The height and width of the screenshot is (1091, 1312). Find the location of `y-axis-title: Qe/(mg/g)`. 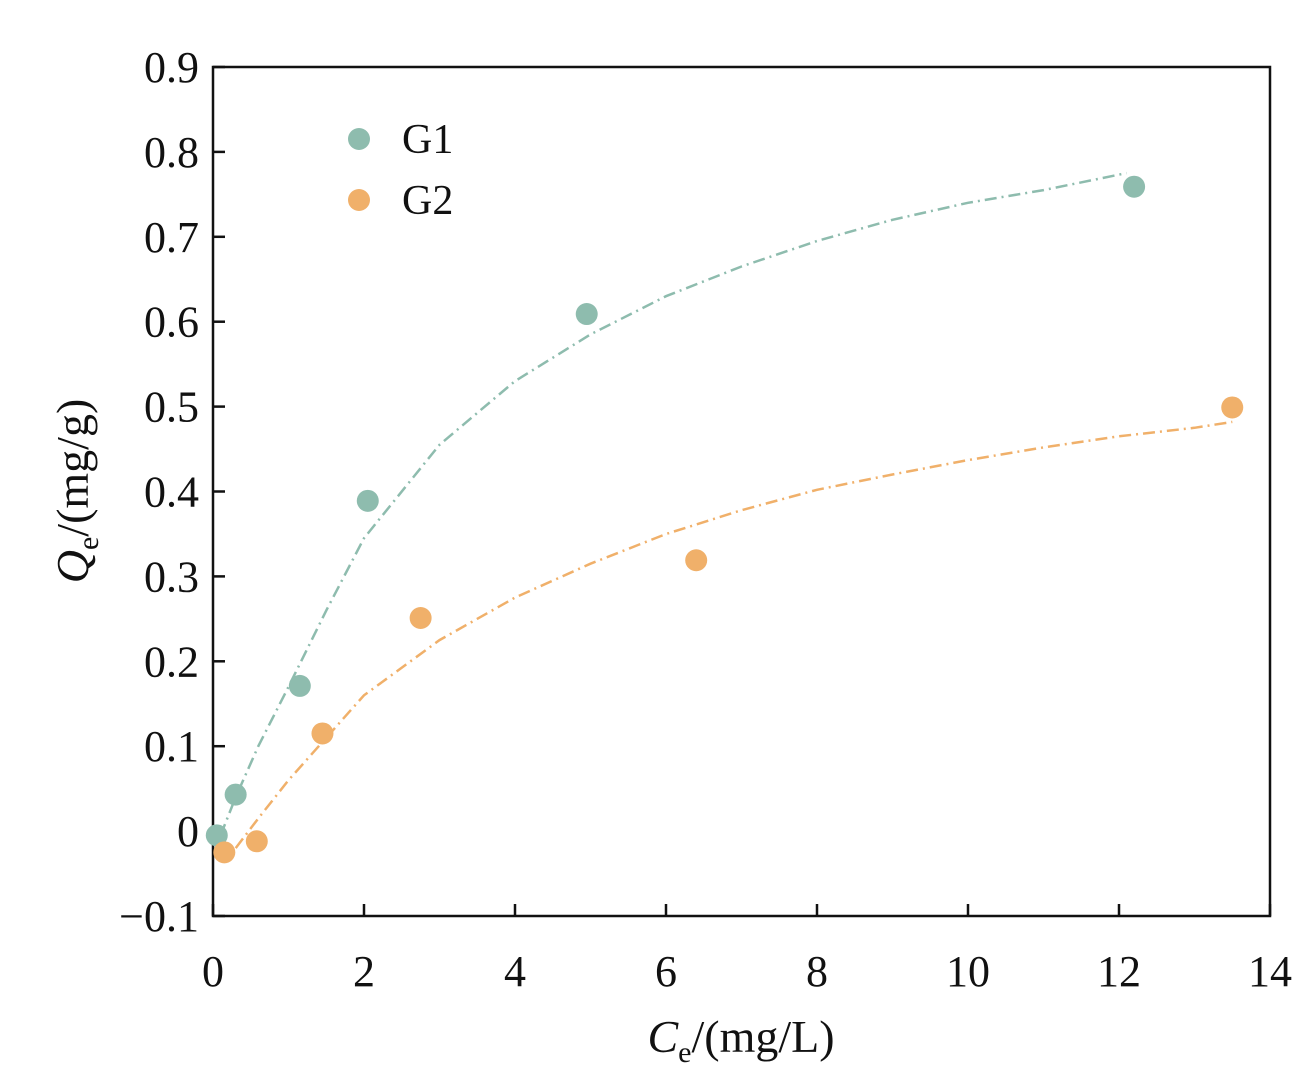

y-axis-title: Qe/(mg/g) is located at coordinates (76, 491).